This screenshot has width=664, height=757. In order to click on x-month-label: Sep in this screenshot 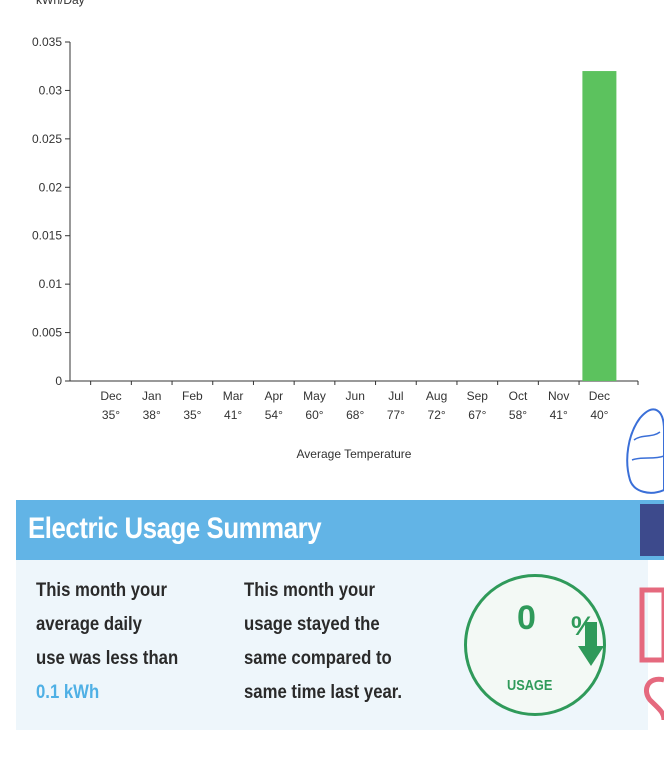, I will do `click(478, 396)`.